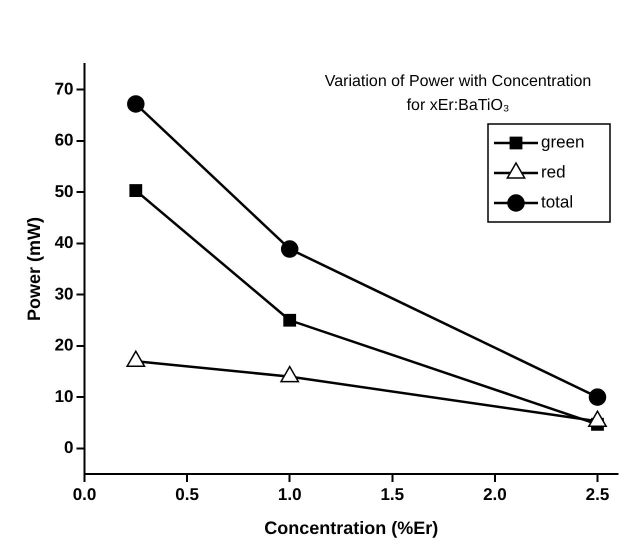 This screenshot has height=554, width=632. Describe the element at coordinates (64, 294) in the screenshot. I see `y-tick-label: 30` at that location.